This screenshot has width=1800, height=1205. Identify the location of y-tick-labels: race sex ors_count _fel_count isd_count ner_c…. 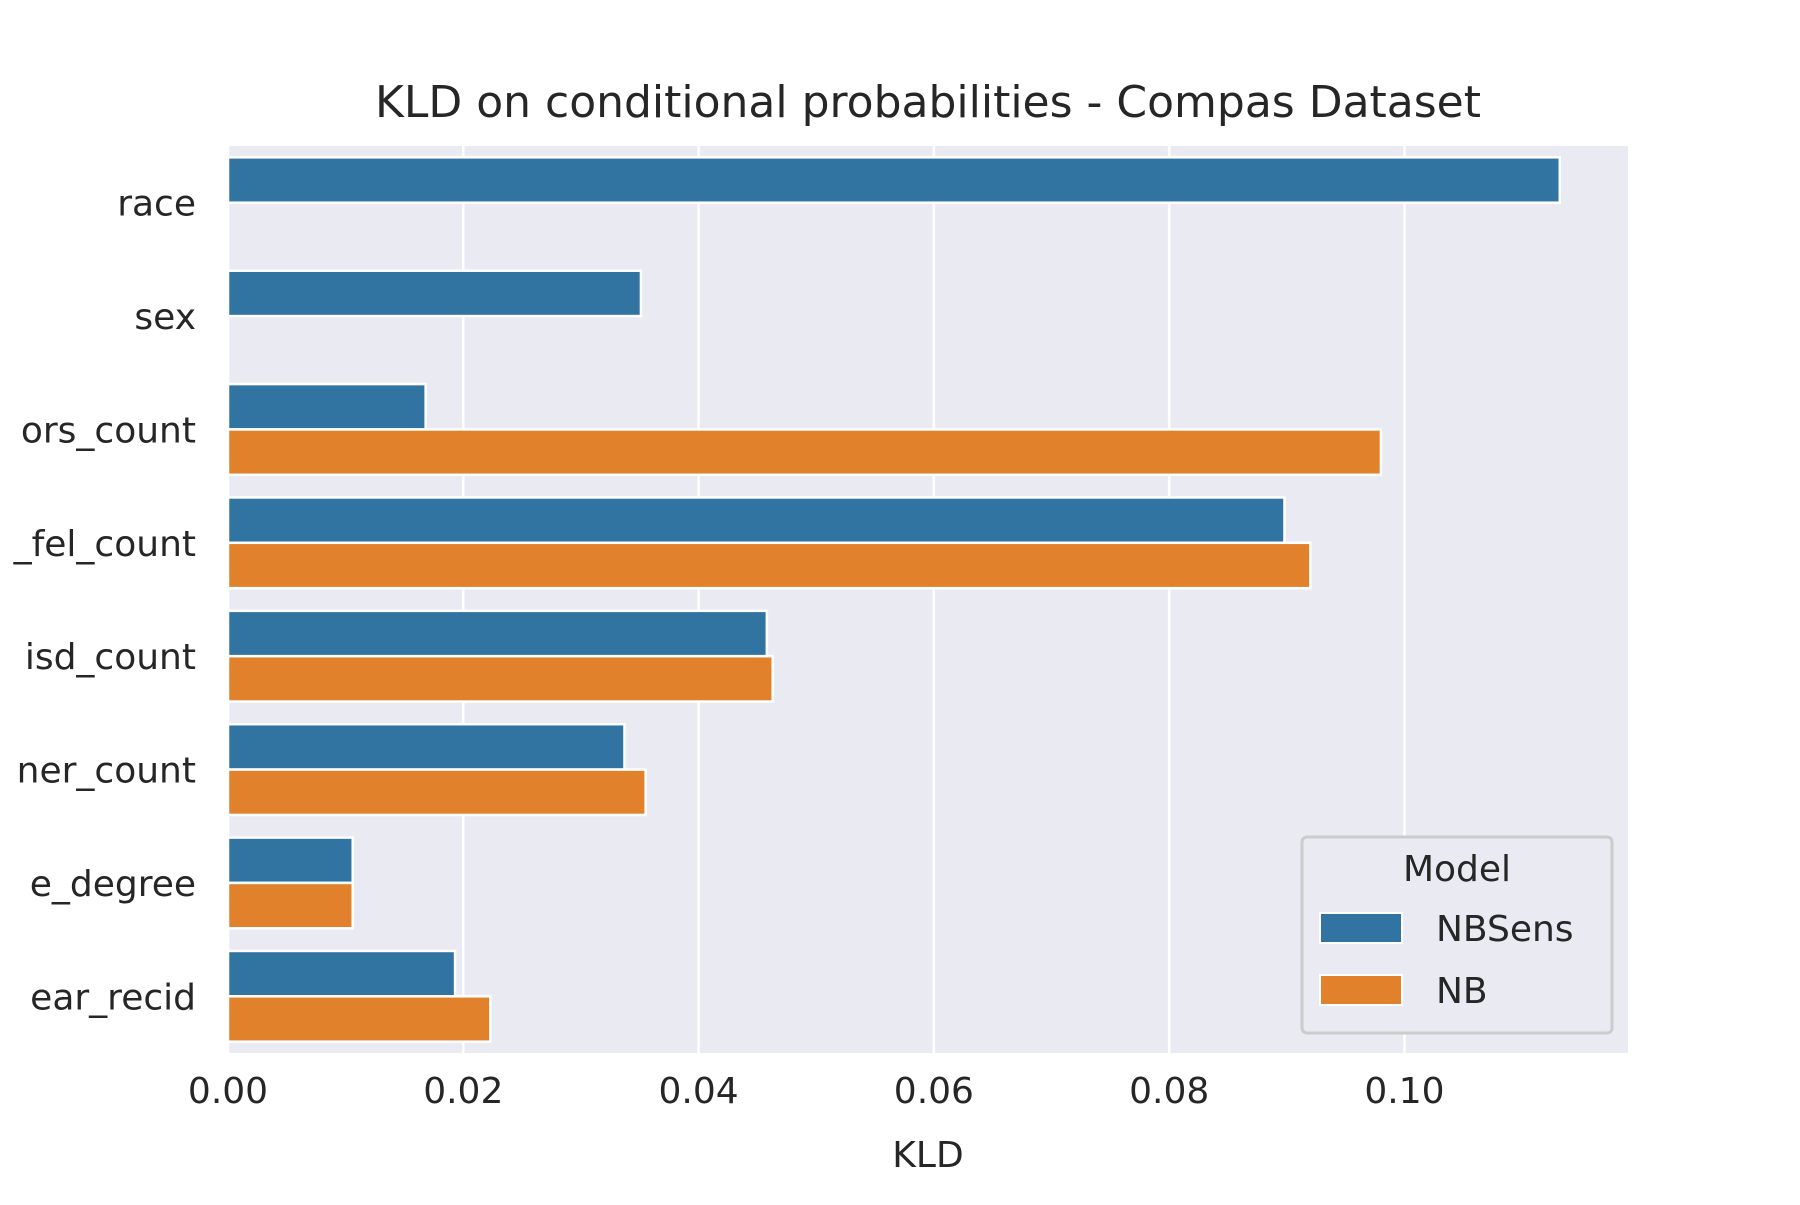
(104, 601).